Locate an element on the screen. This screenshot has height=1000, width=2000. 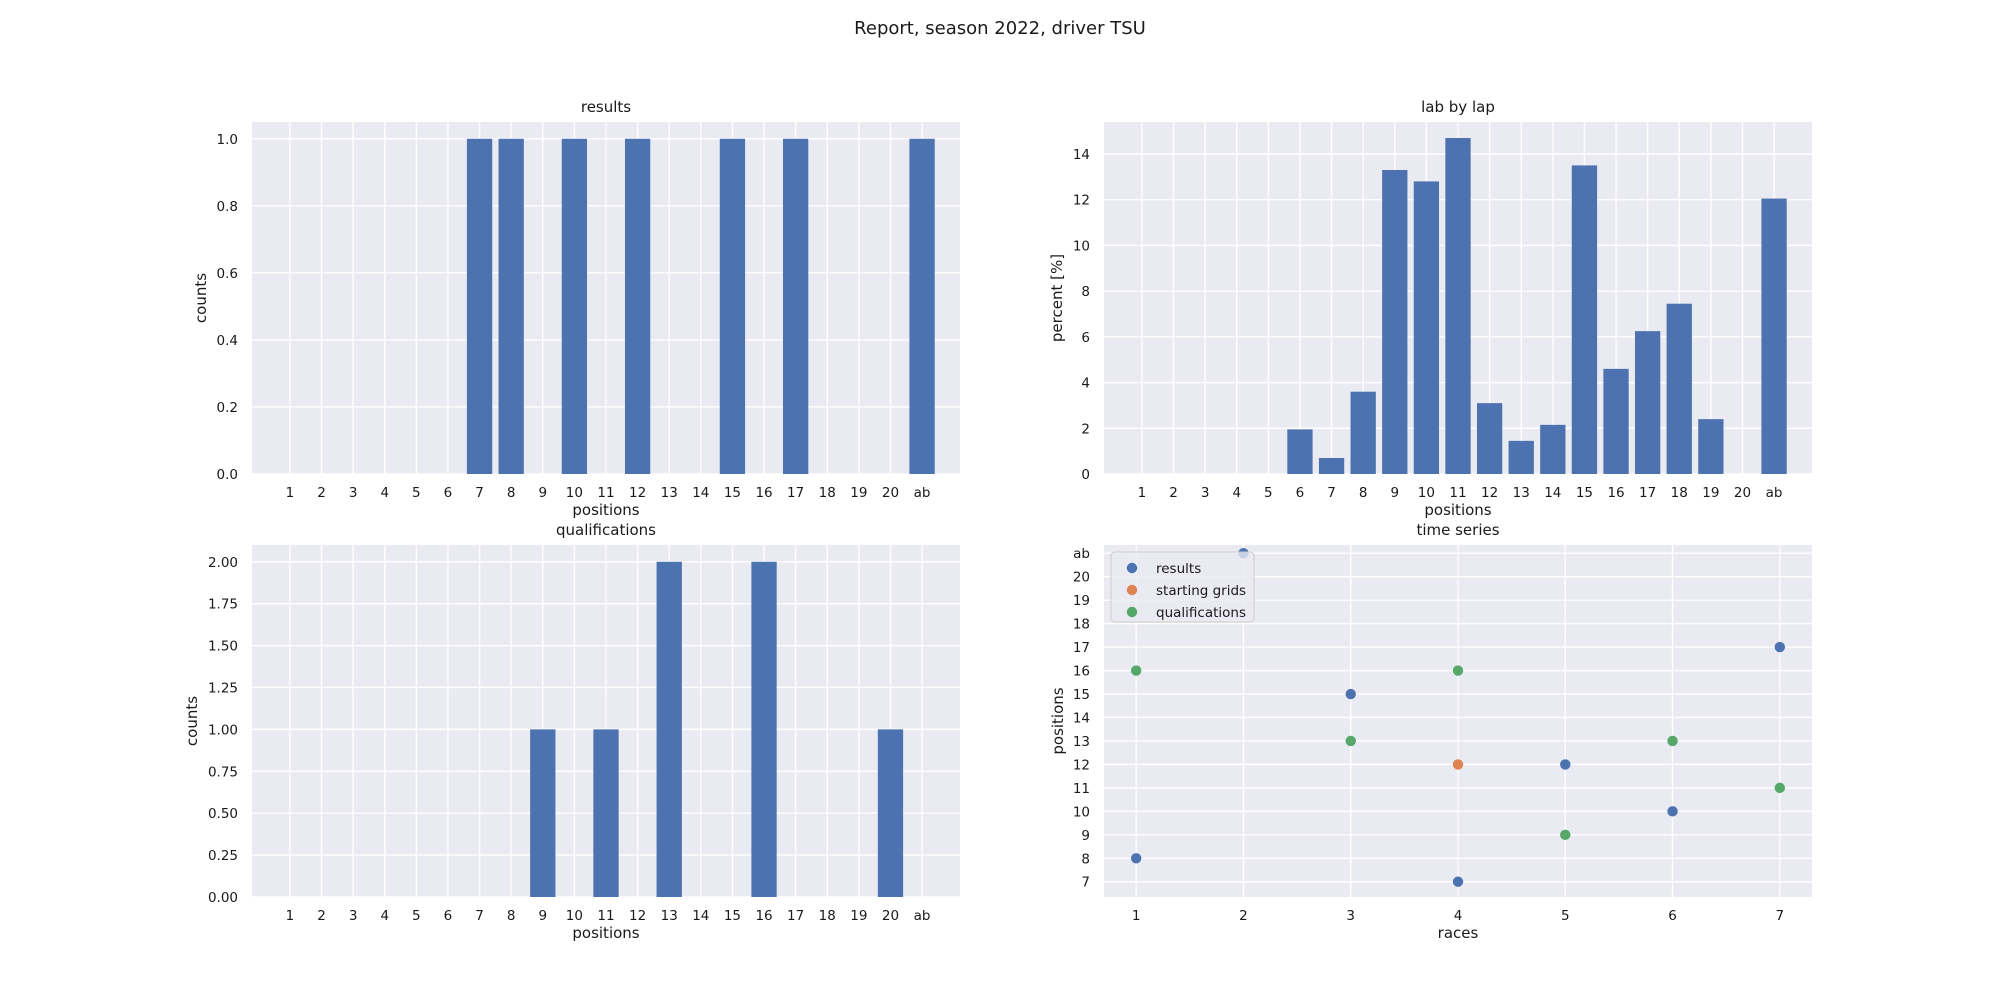
y-tick-label: 0.50 is located at coordinates (223, 814).